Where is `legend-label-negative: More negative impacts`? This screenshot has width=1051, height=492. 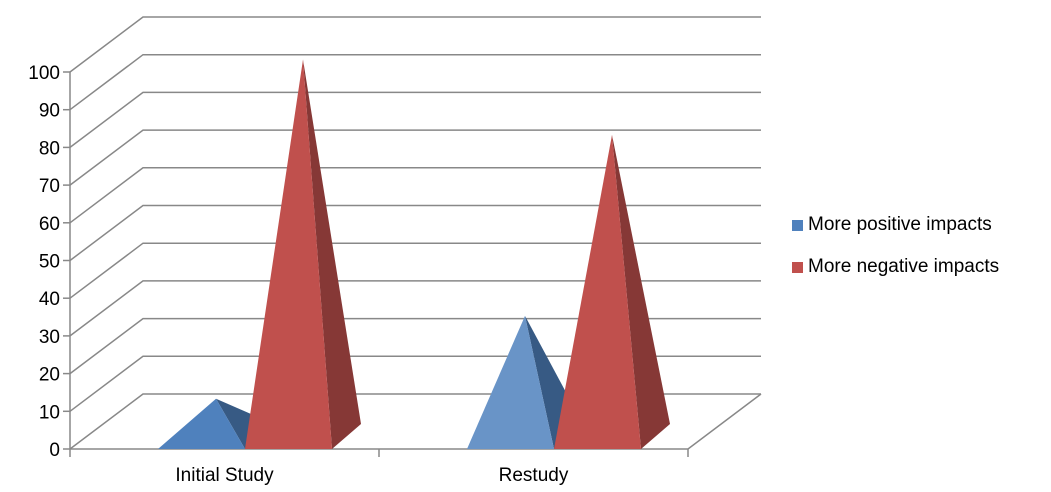 legend-label-negative: More negative impacts is located at coordinates (903, 267).